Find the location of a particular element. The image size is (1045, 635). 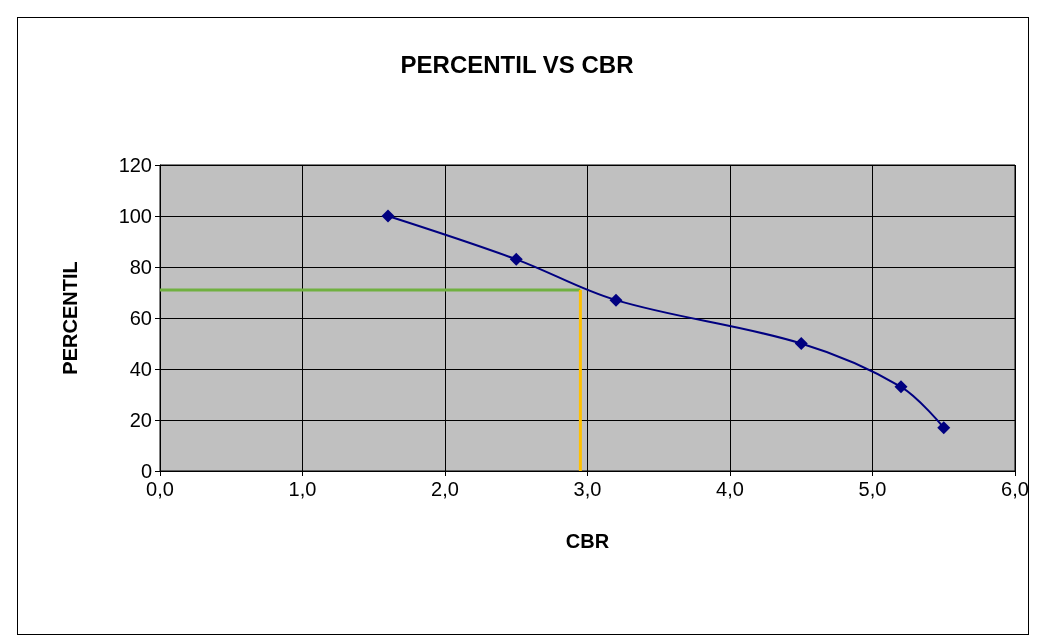

y-axis-title: PERCENTIL is located at coordinates (70, 318).